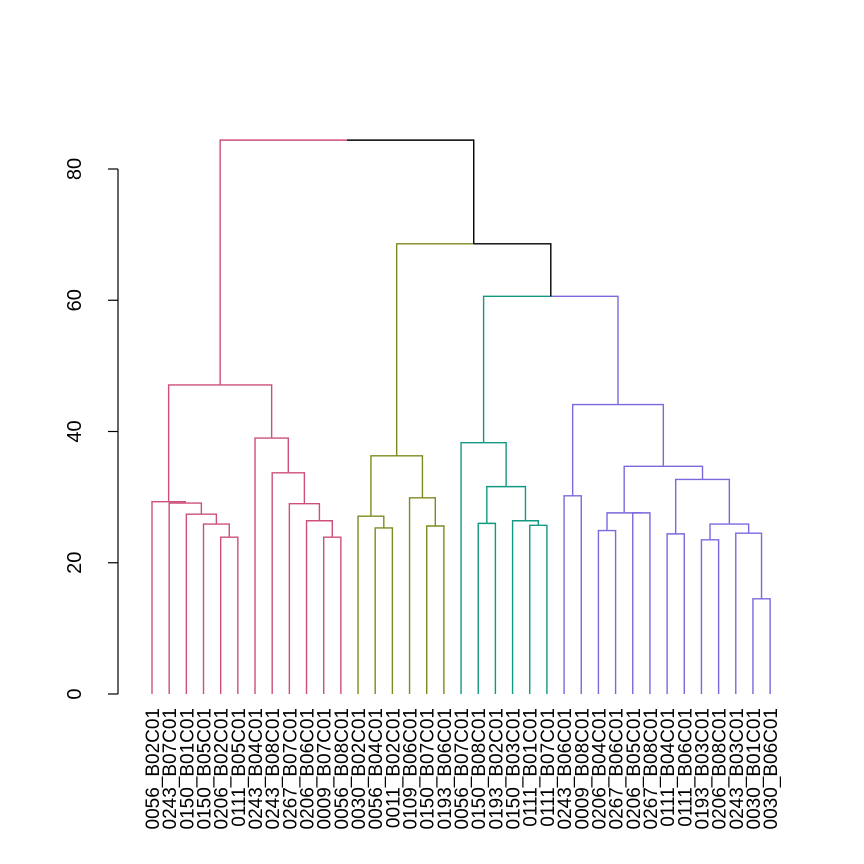 Image resolution: width=864 pixels, height=864 pixels. Describe the element at coordinates (342, 769) in the screenshot. I see `leaf-label: 0056_B08C01` at that location.